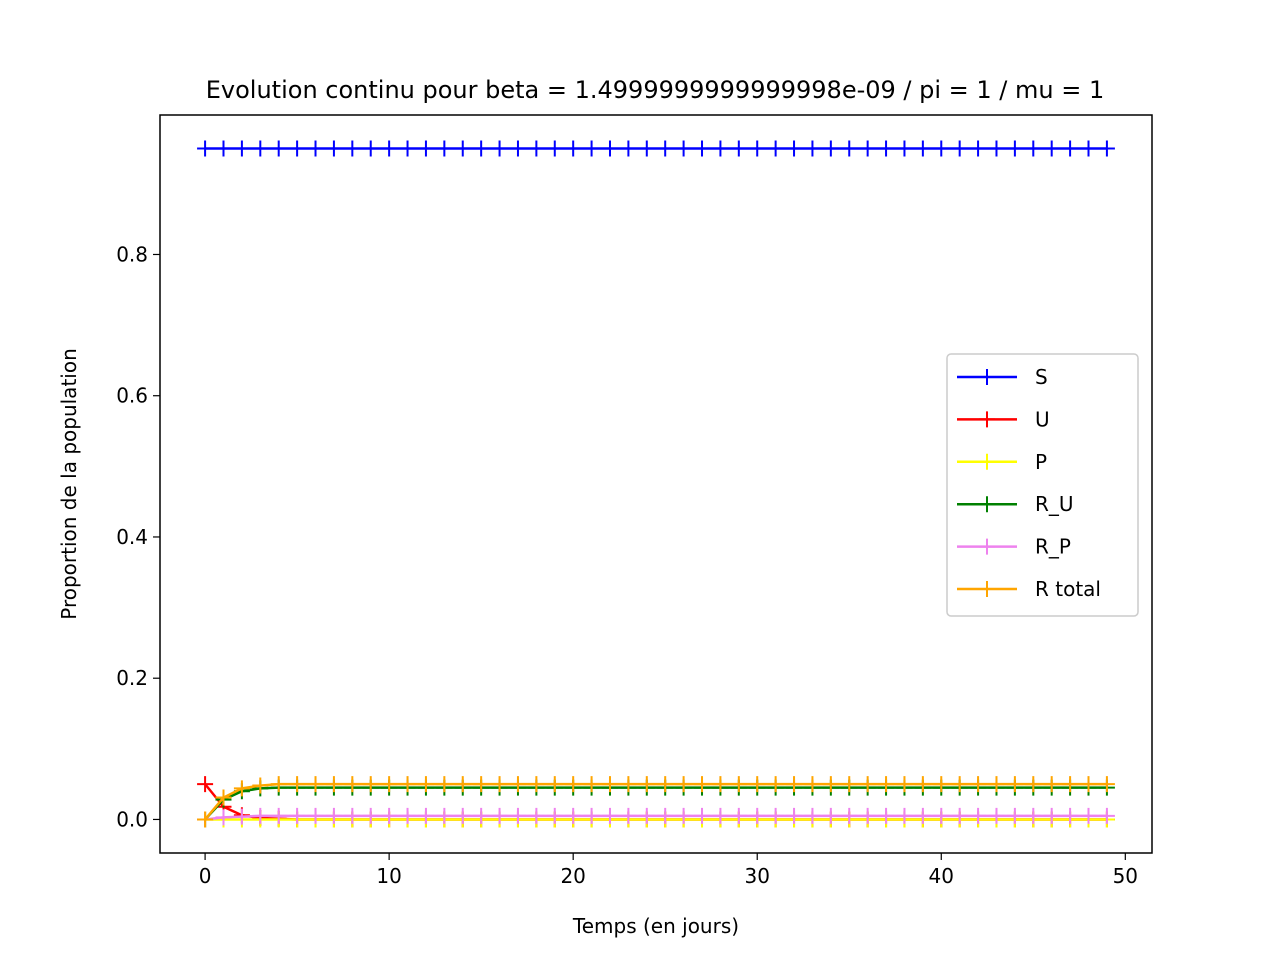  What do you see at coordinates (69, 484) in the screenshot?
I see `y-axis-label: Proportion de la population` at bounding box center [69, 484].